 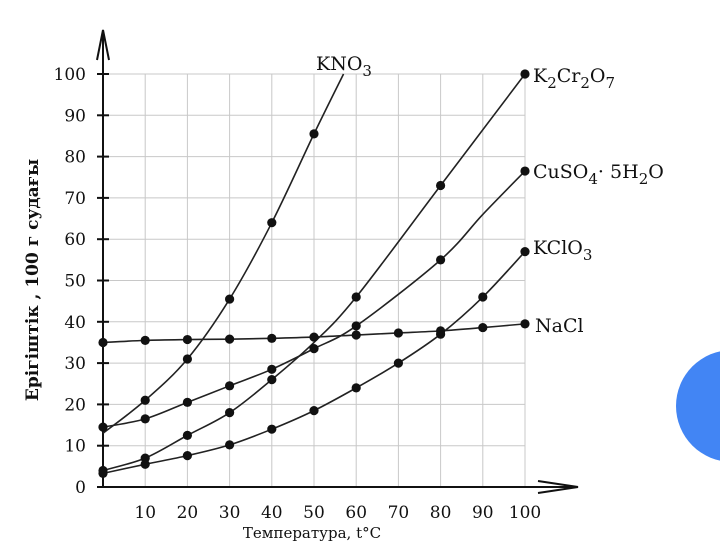 What do you see at coordinates (483, 513) in the screenshot?
I see `x-tick-label-90: 90` at bounding box center [483, 513].